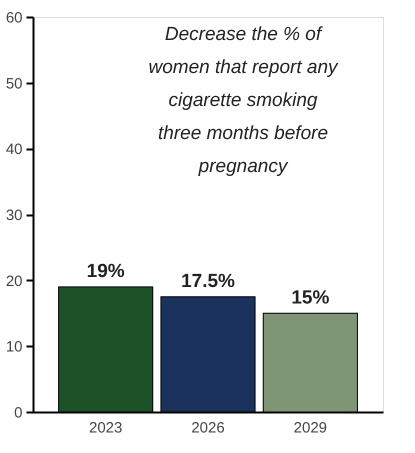 The height and width of the screenshot is (453, 415). Describe the element at coordinates (14, 83) in the screenshot. I see `y-tick-label: 50` at that location.